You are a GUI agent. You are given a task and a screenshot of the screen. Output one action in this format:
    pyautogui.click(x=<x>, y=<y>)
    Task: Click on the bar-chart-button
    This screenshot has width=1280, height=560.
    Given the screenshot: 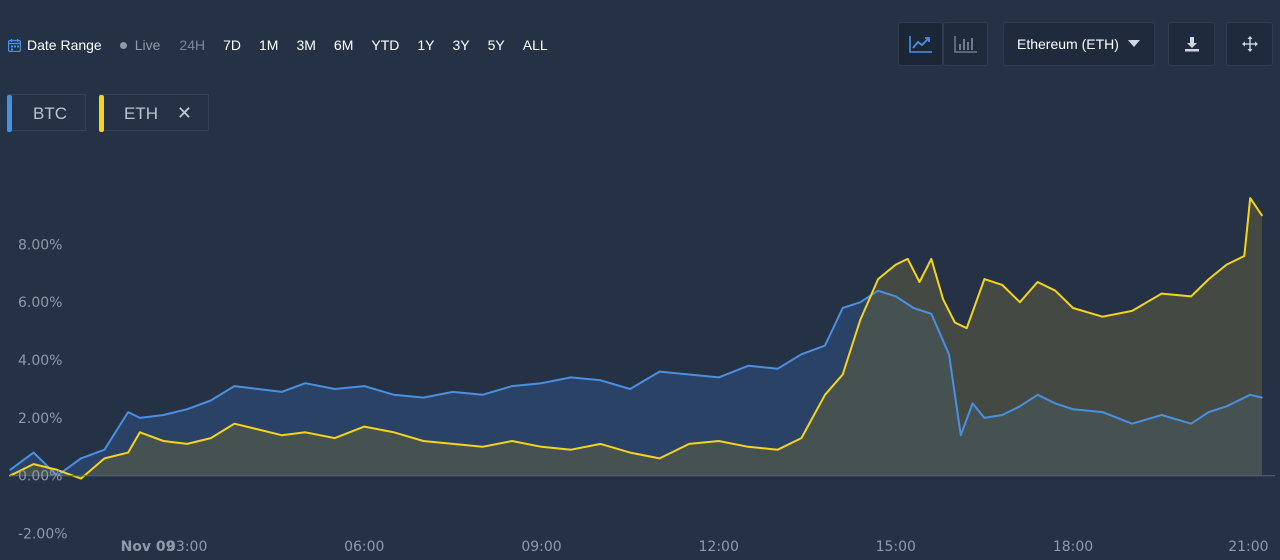 What is the action you would take?
    pyautogui.click(x=965, y=44)
    